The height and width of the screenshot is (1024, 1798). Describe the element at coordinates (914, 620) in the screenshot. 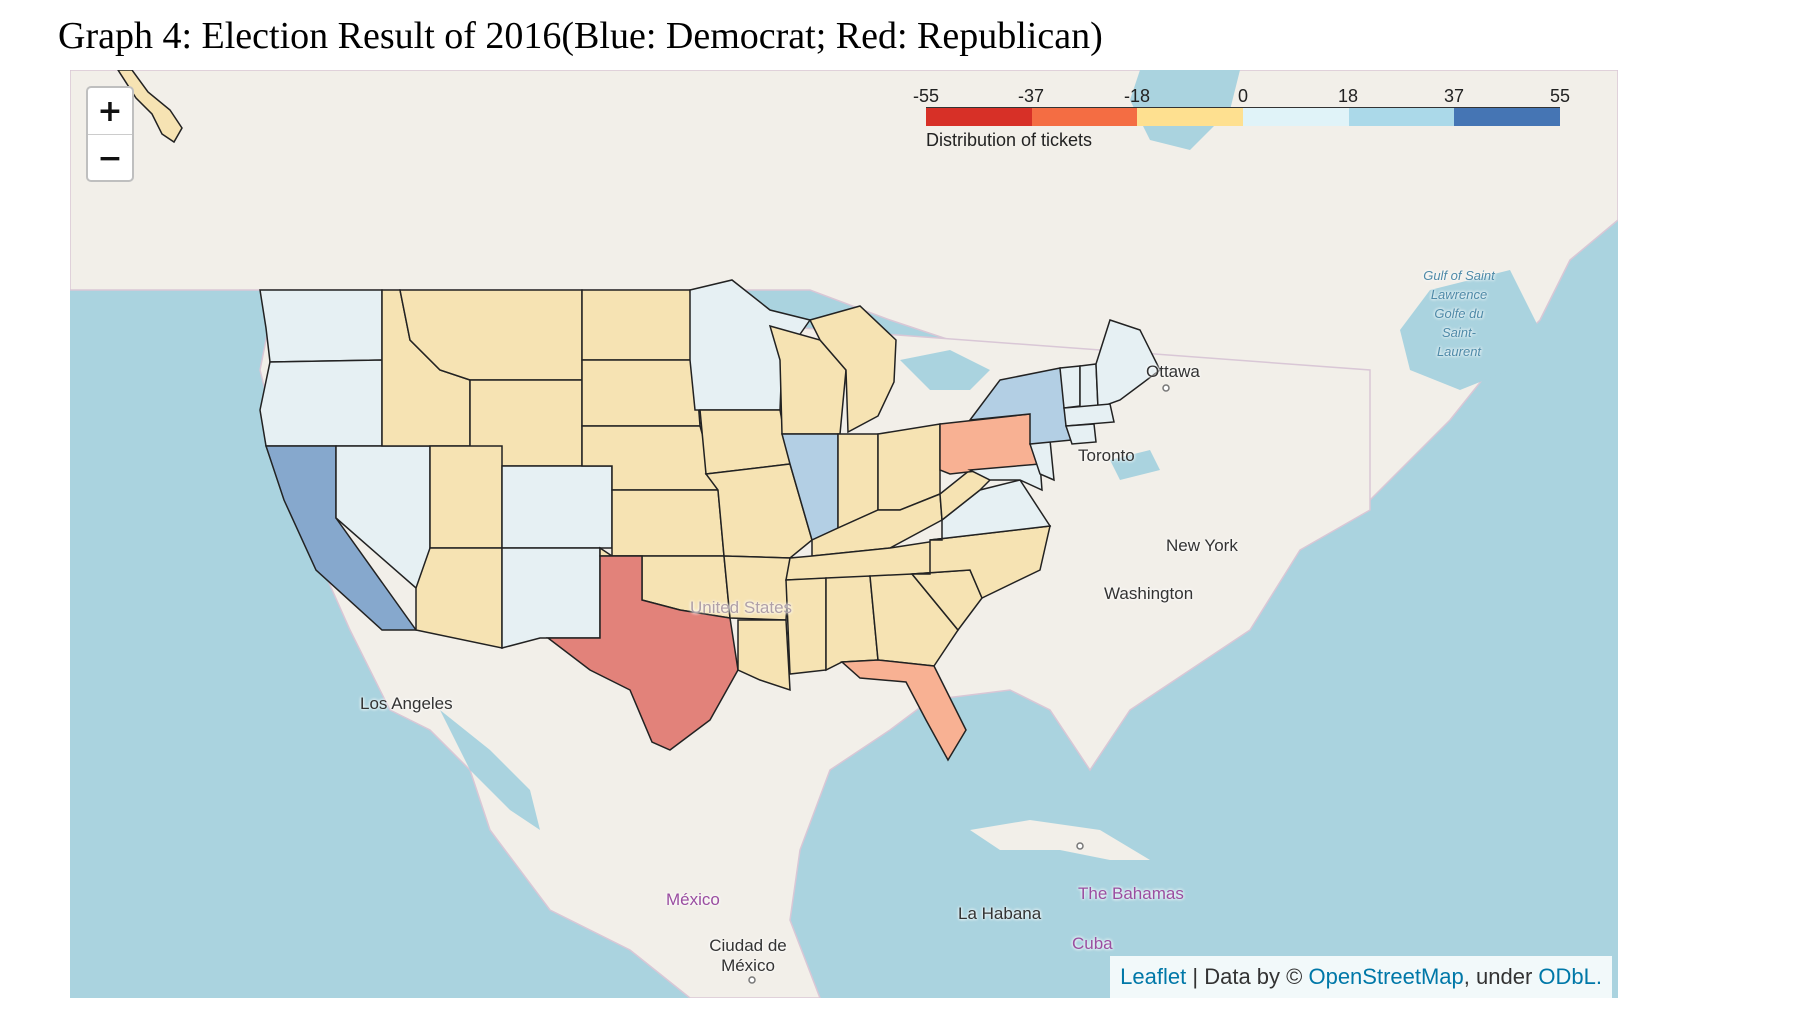

I see `state-georgia` at that location.